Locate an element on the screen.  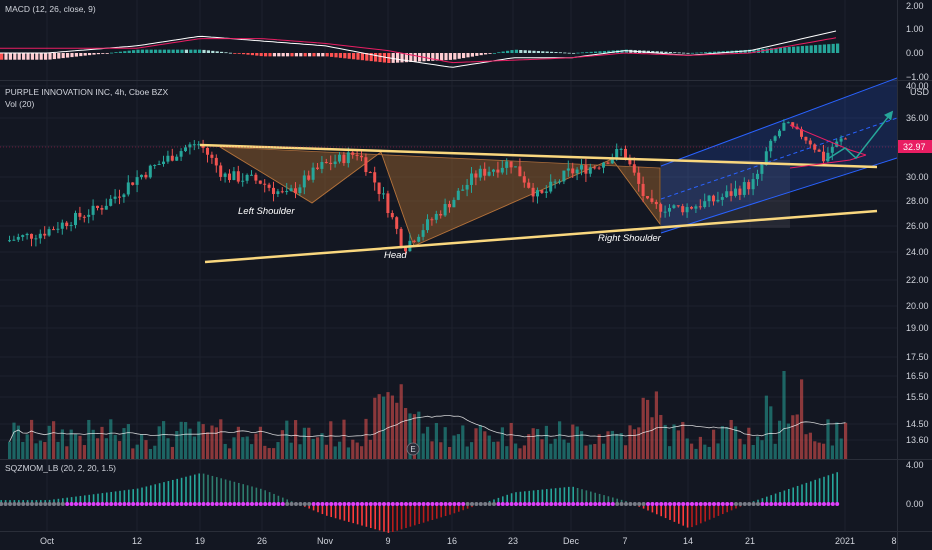
macd-label: MACD (12, 26, close, 9) is located at coordinates (50, 9).